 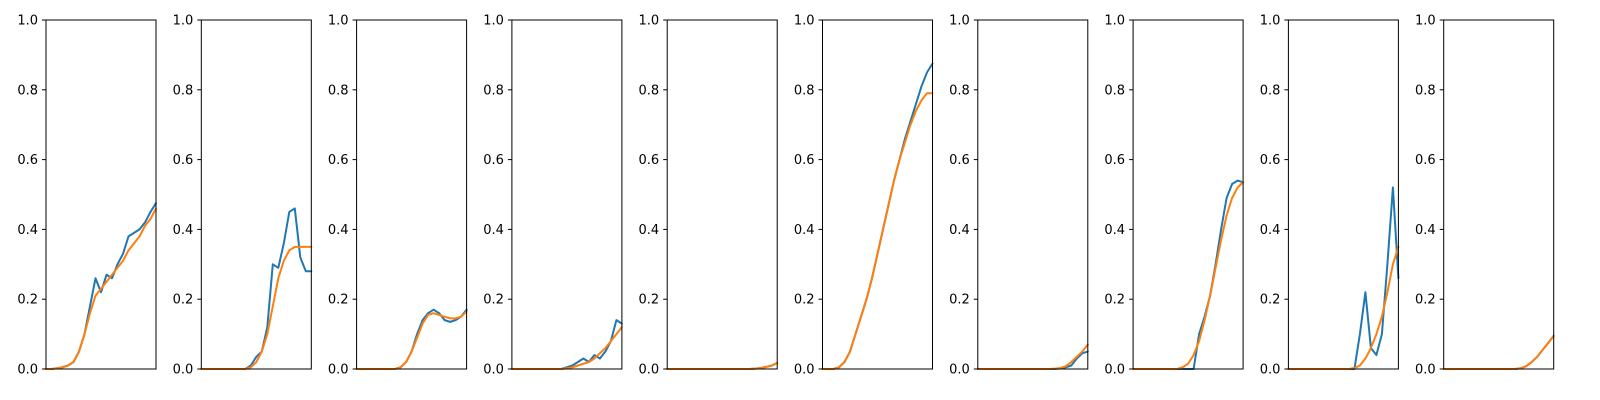 I want to click on panel-4-ytick-label: 0.0, so click(x=493, y=370).